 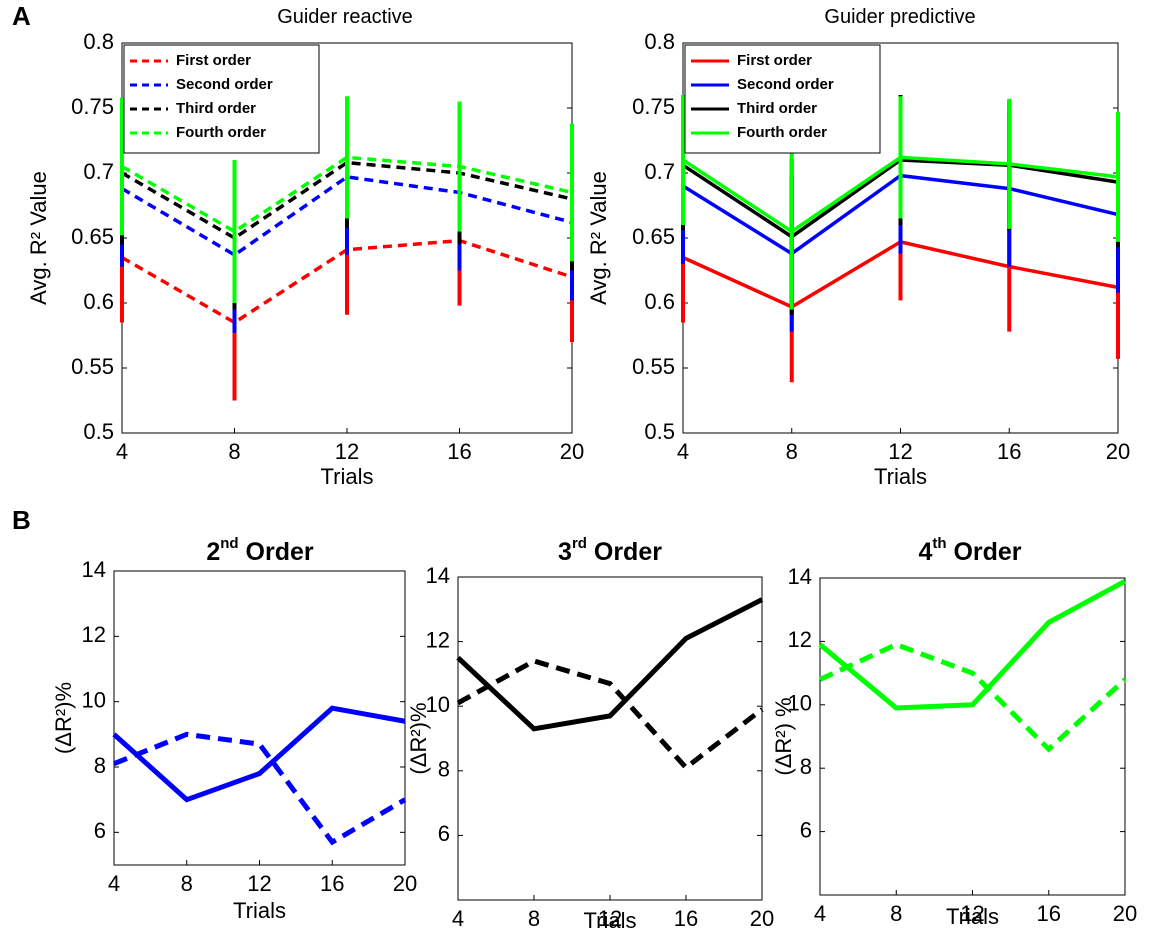 I want to click on panel-label: B, so click(x=21, y=520).